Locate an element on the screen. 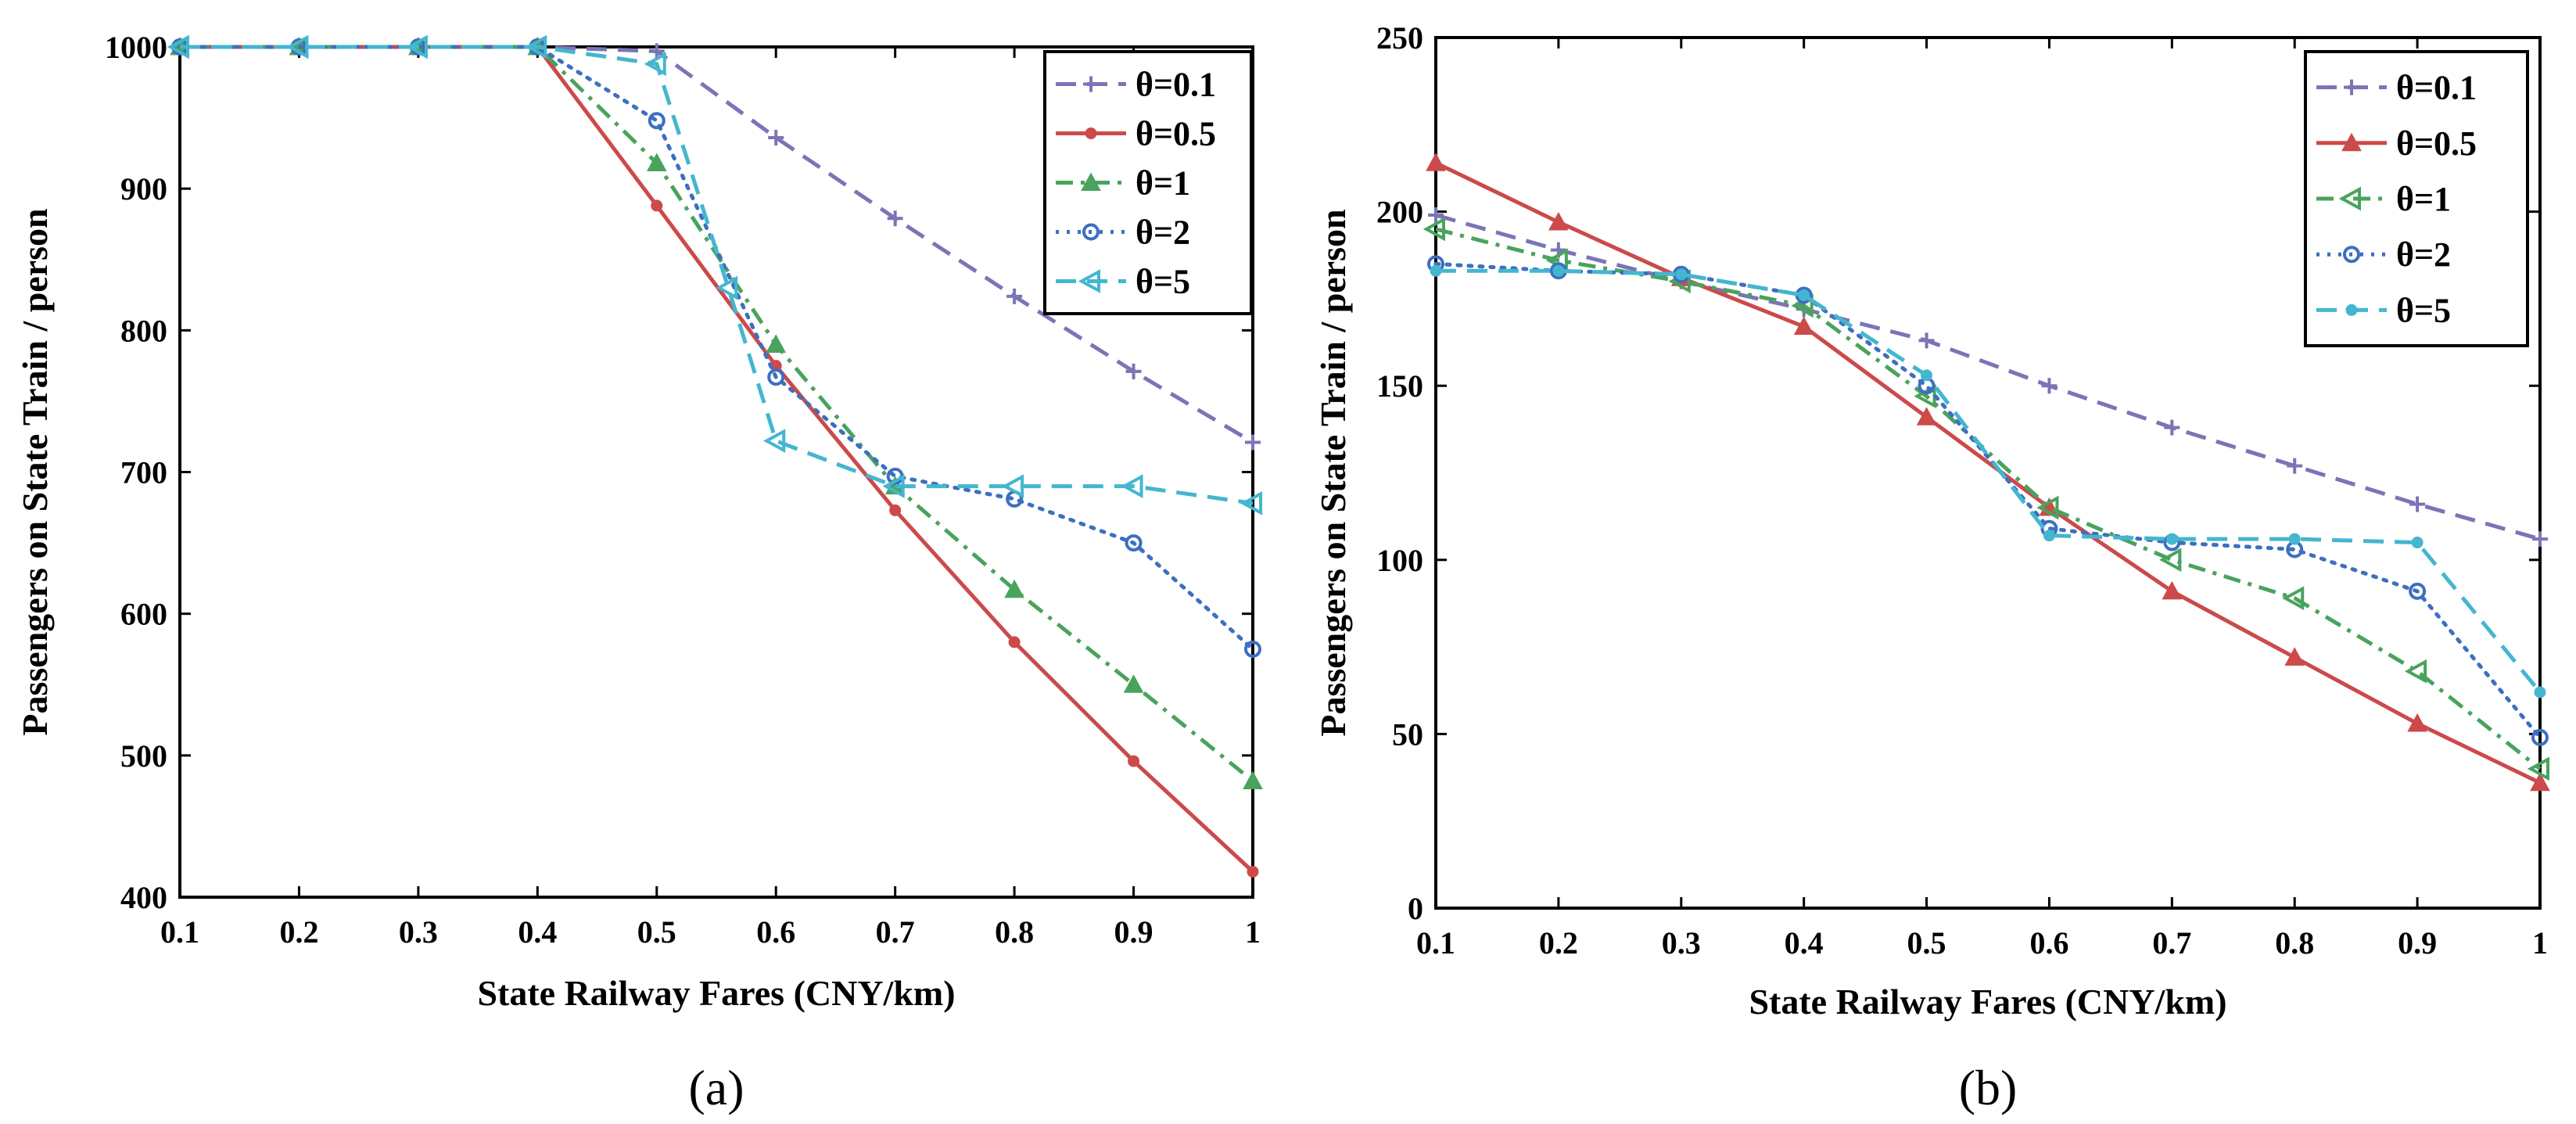 The image size is (2576, 1124). y-tick-label: 150 is located at coordinates (1399, 386).